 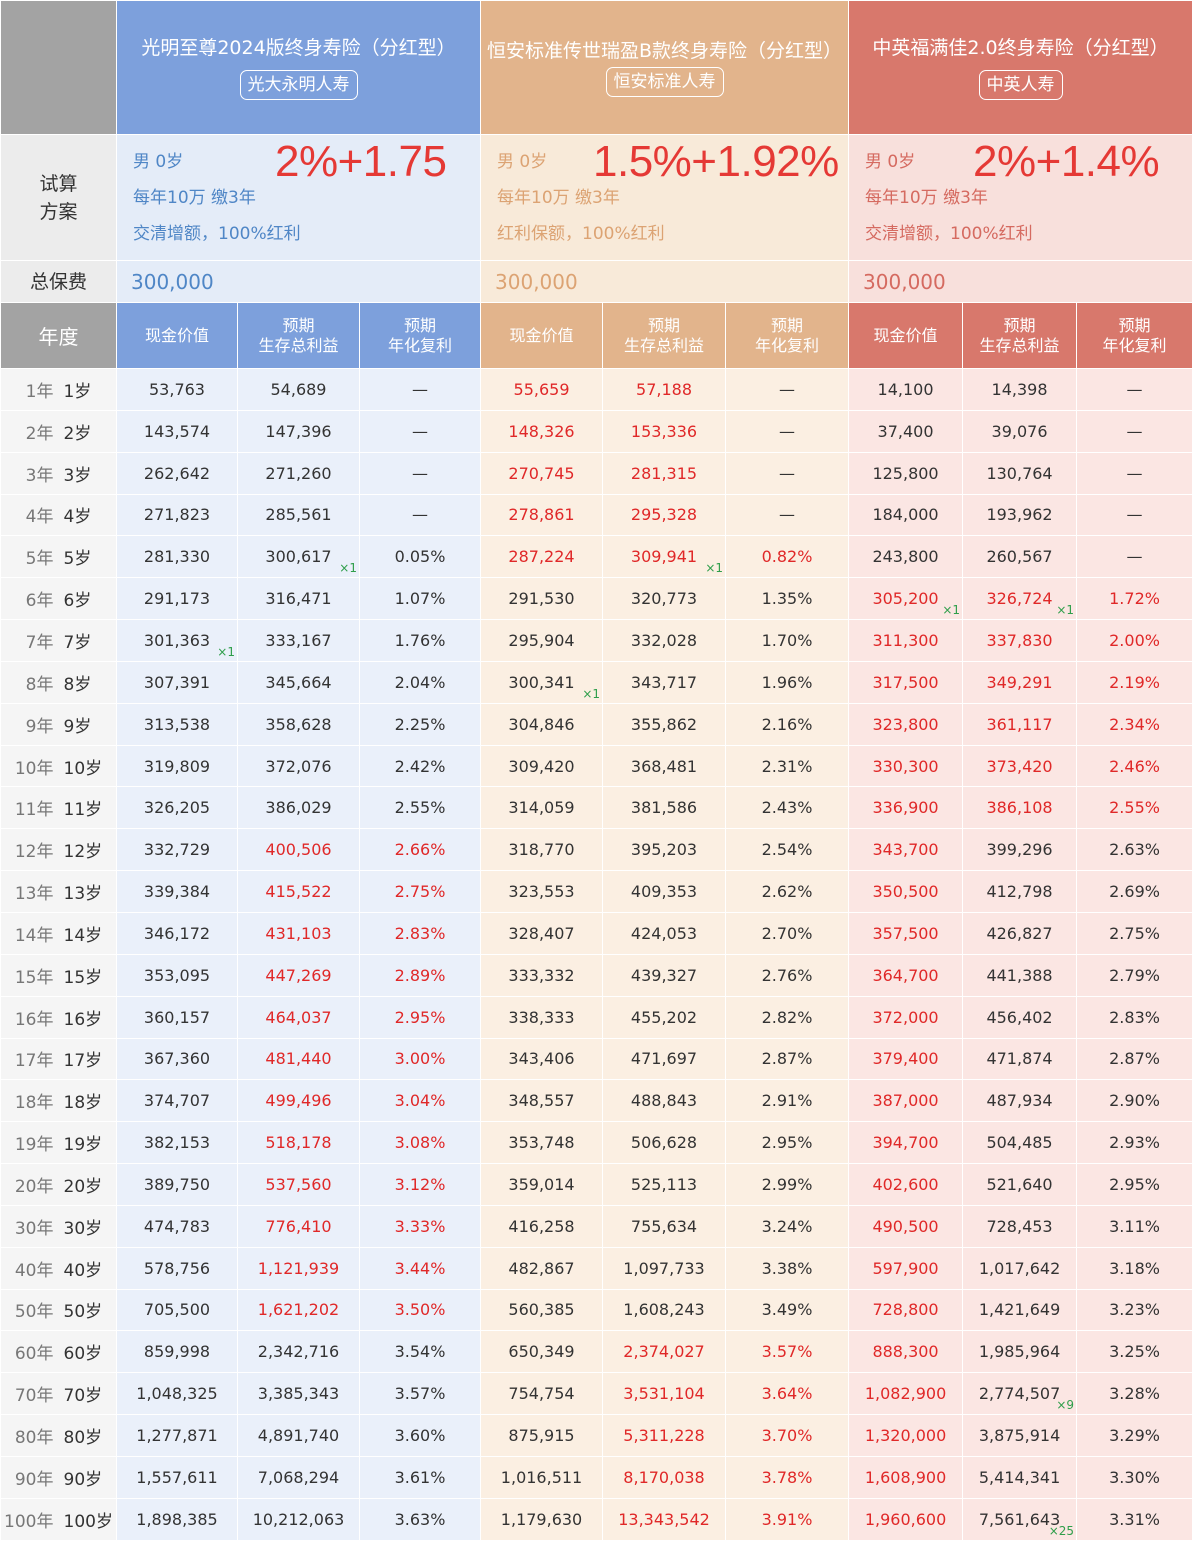 What do you see at coordinates (664, 1436) in the screenshot?
I see `cell-value: 5,311,228` at bounding box center [664, 1436].